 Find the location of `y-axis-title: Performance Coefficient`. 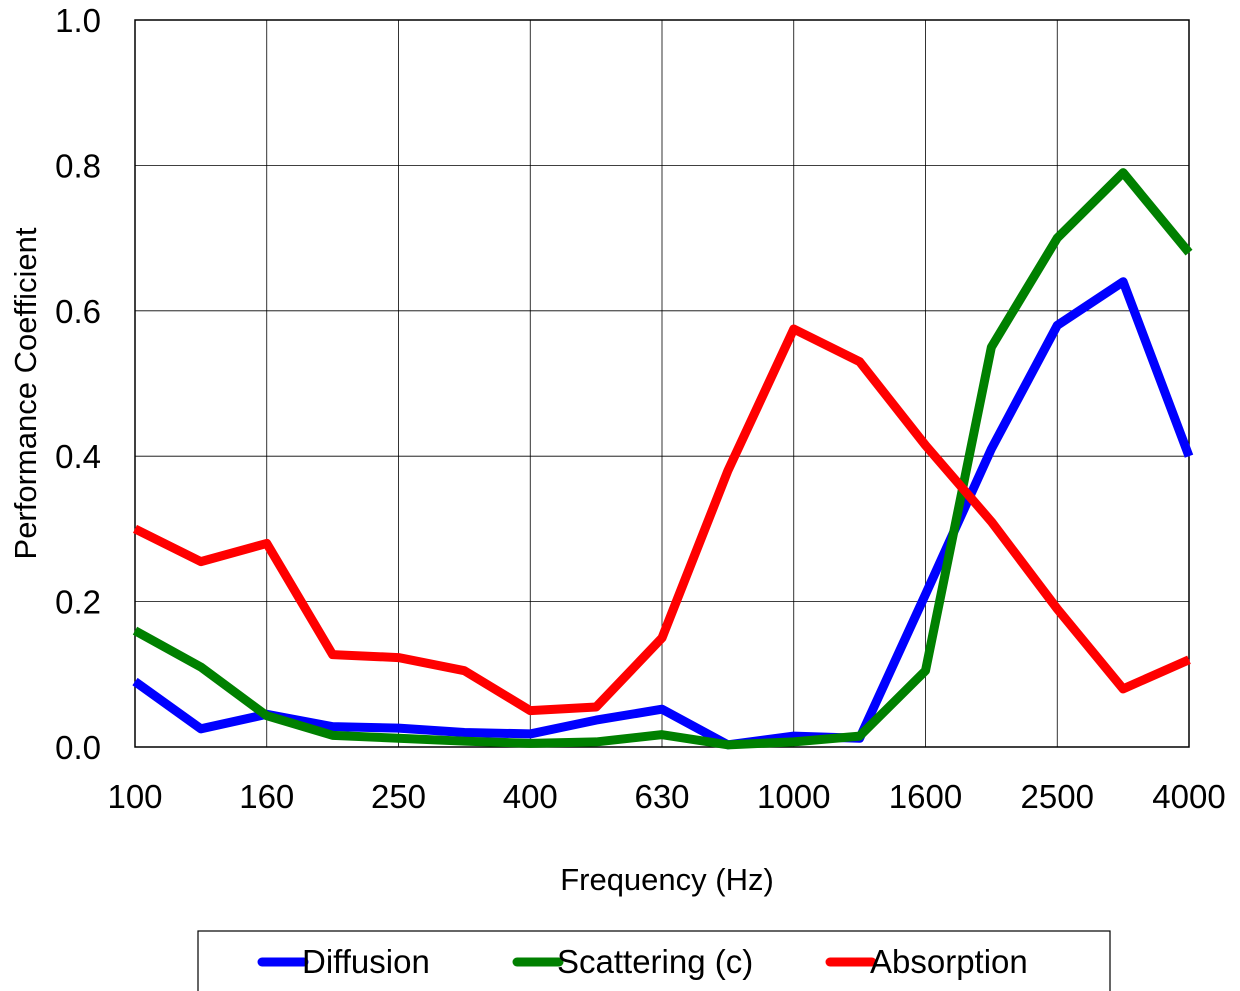

y-axis-title: Performance Coefficient is located at coordinates (25, 393).